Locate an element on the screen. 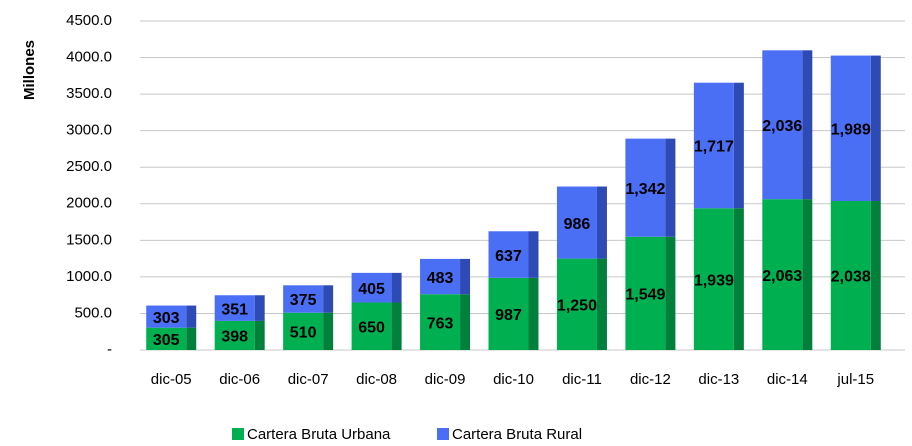 This screenshot has height=446, width=912. y-tick-label: 4000.0 is located at coordinates (89, 57).